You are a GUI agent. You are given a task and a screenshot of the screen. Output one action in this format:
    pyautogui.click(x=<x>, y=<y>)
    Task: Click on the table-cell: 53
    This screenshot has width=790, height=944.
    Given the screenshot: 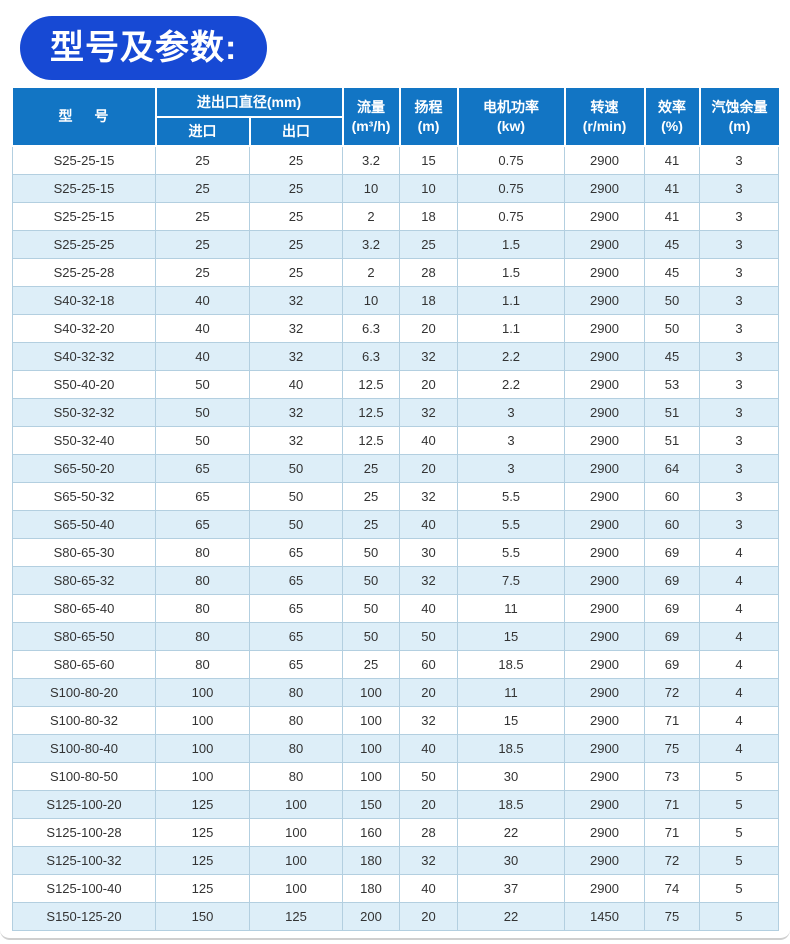 What is the action you would take?
    pyautogui.click(x=672, y=384)
    